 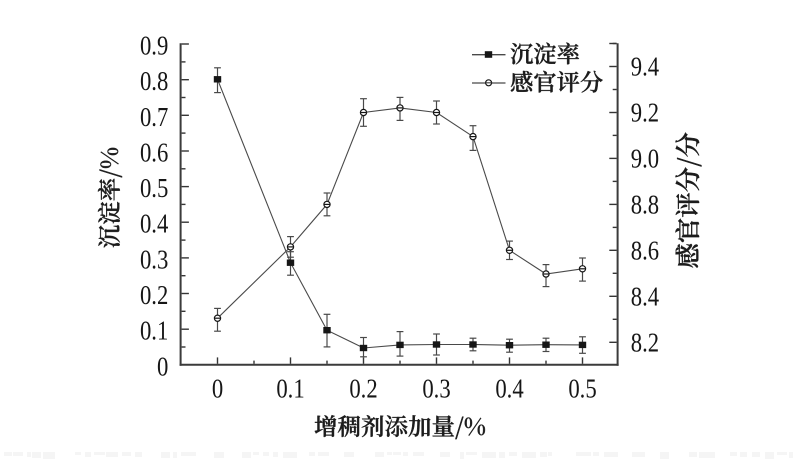 What do you see at coordinates (645, 297) in the screenshot?
I see `svg-text: 8.4` at bounding box center [645, 297].